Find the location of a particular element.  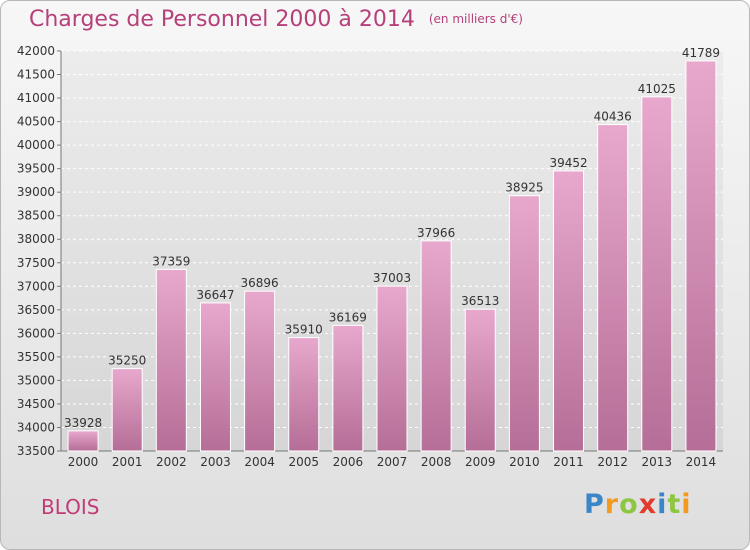

y-tick-label: 38000 is located at coordinates (36, 239).